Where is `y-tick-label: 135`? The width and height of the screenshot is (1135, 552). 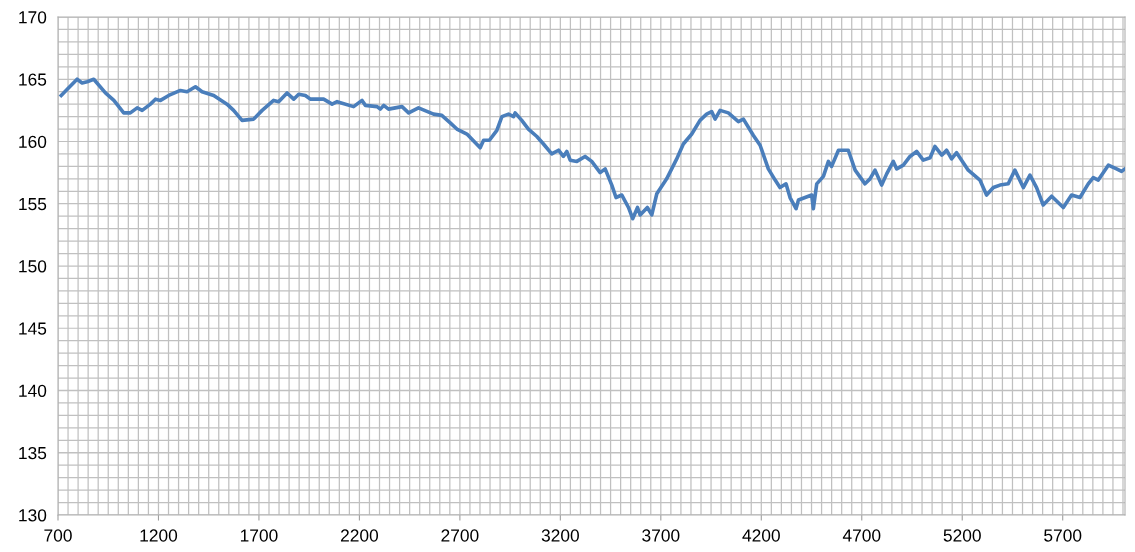
y-tick-label: 135 is located at coordinates (33, 453).